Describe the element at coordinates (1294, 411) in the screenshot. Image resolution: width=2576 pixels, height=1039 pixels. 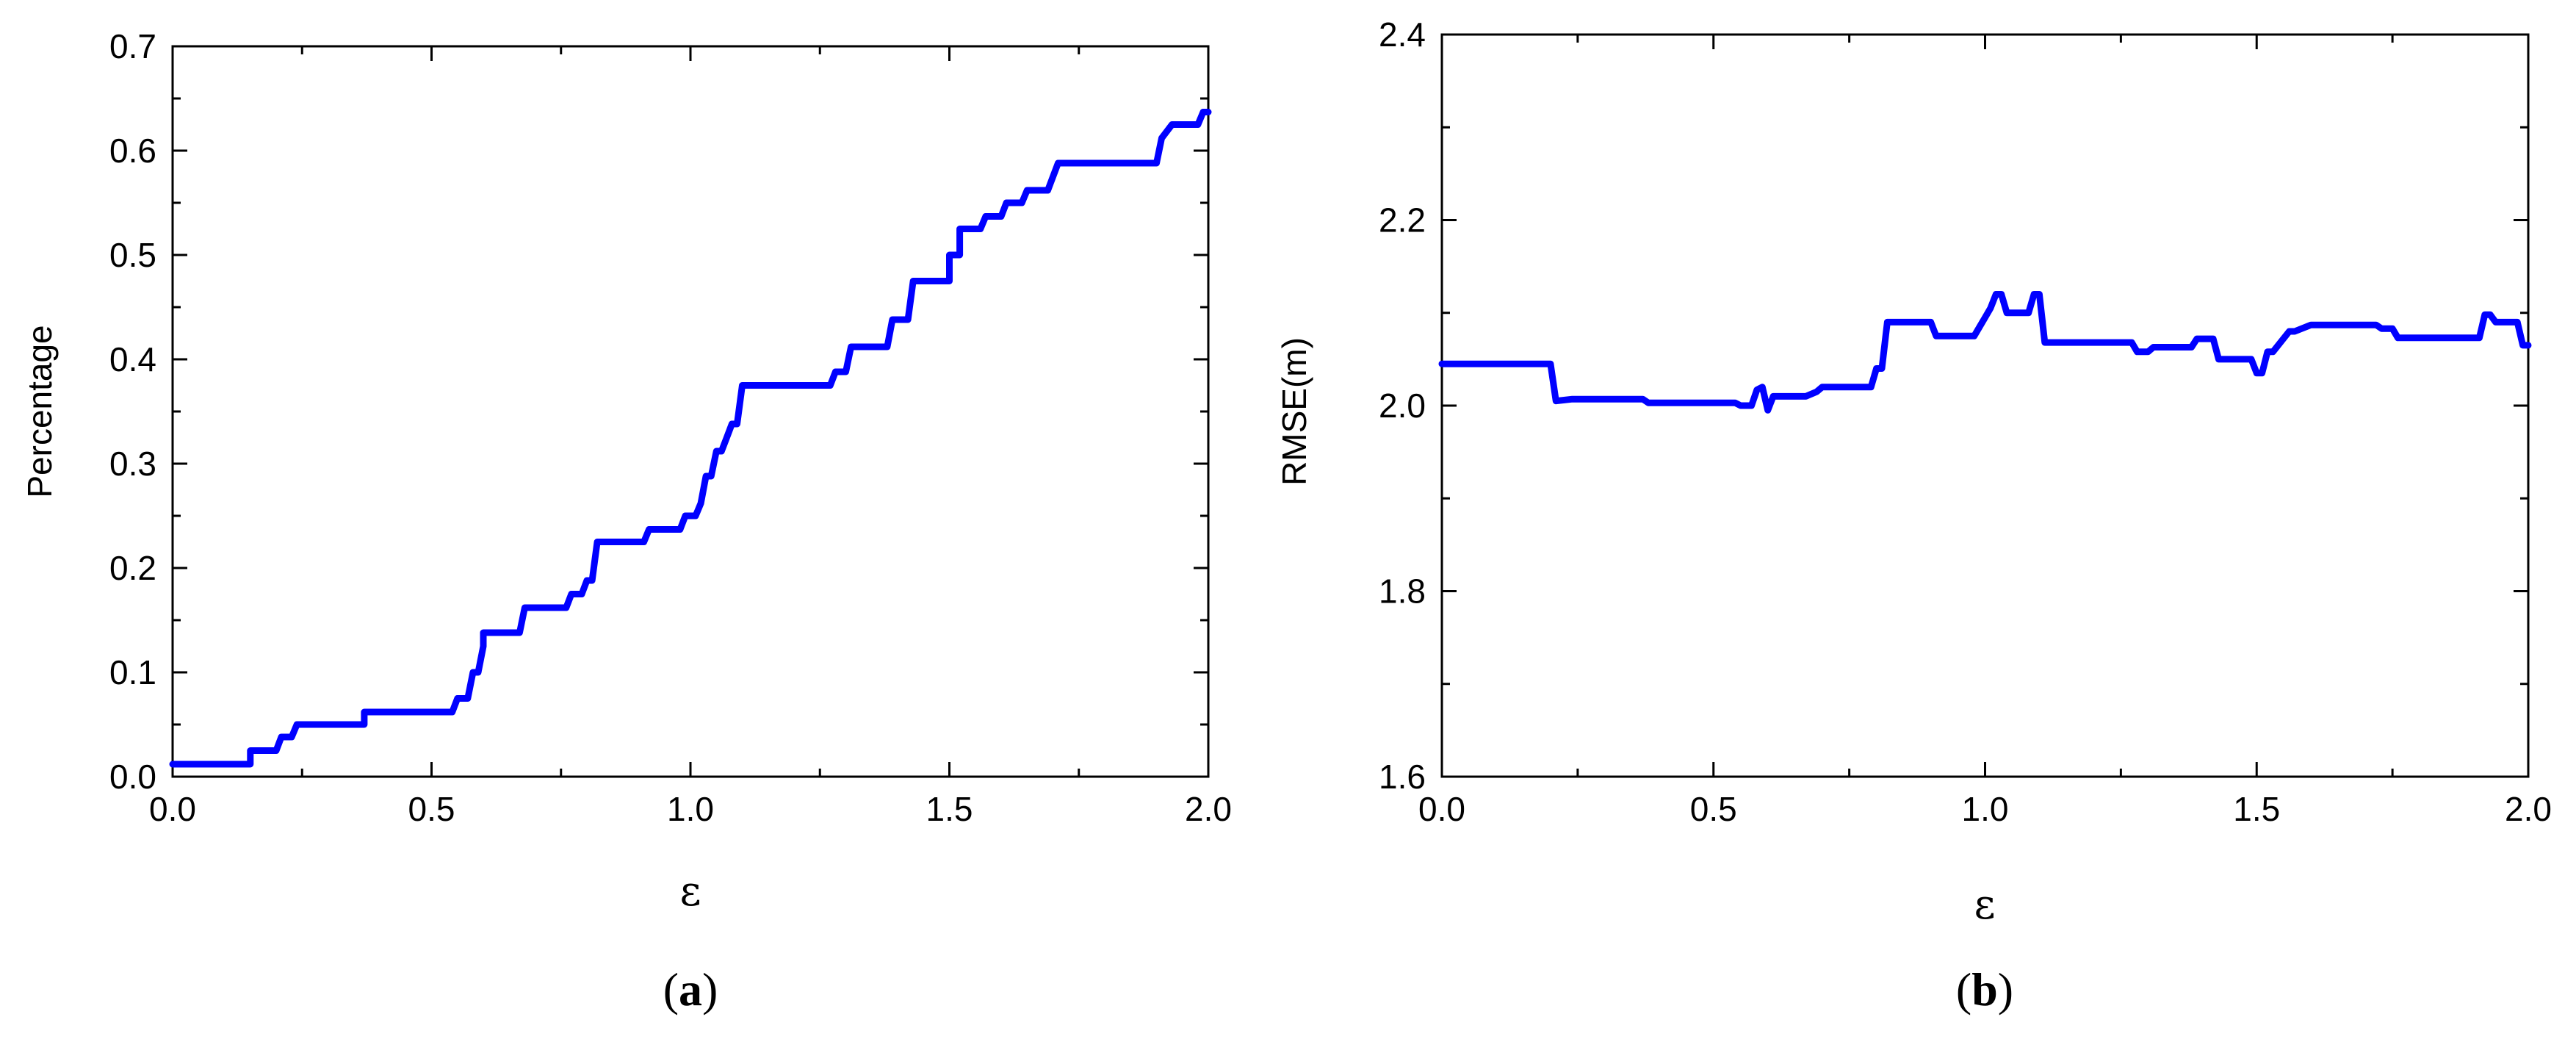
I see `y-axis-label-b: RMSE(m)` at that location.